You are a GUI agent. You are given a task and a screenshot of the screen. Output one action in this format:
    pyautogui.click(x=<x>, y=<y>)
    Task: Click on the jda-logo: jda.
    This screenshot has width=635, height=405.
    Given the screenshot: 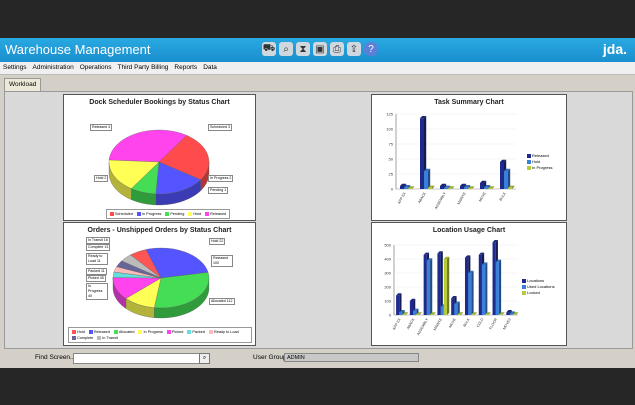 What is the action you would take?
    pyautogui.click(x=614, y=49)
    